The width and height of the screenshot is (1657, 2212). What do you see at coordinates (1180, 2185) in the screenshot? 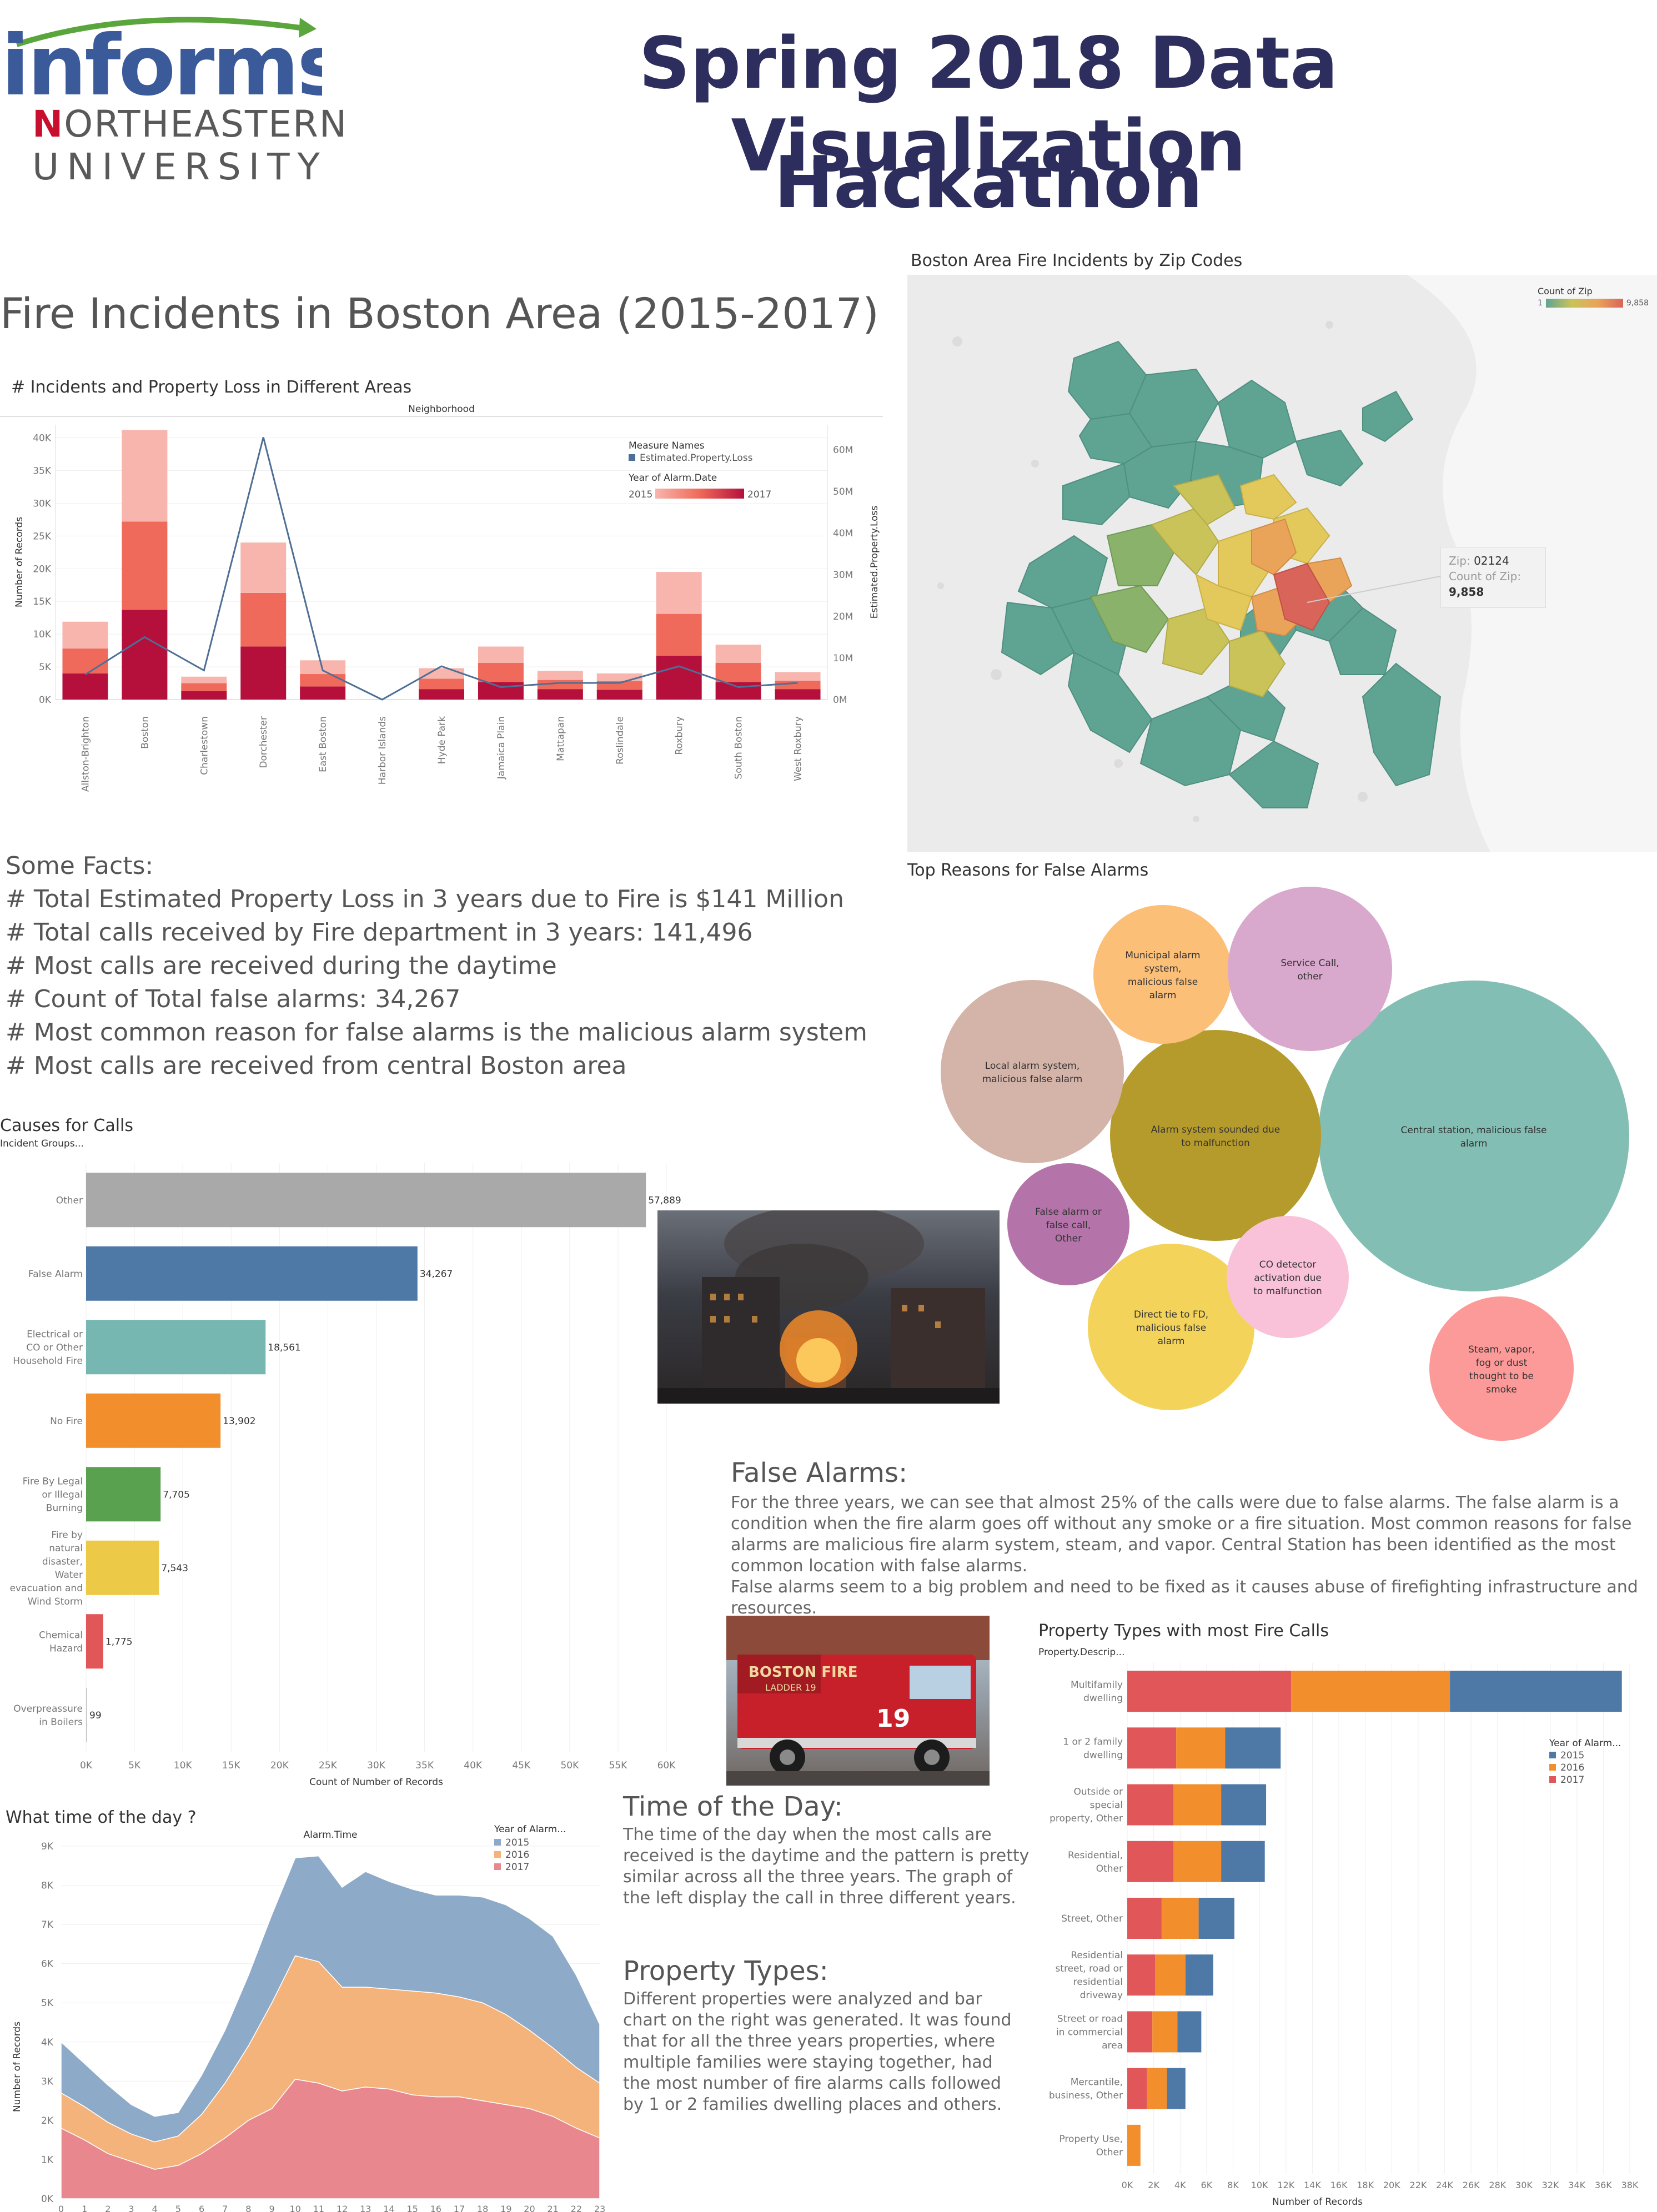
I see `x-tick-label: 4K` at bounding box center [1180, 2185].